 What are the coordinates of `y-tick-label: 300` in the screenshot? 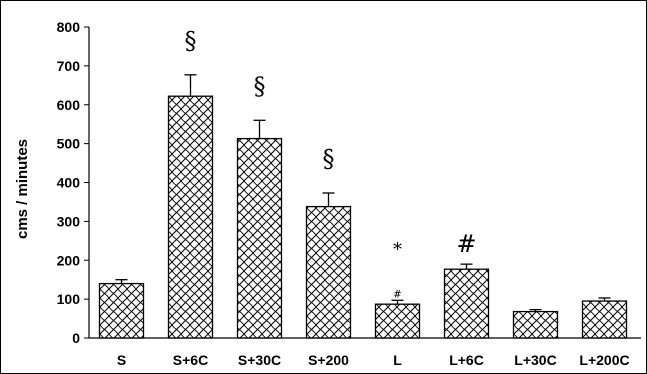 It's located at (69, 221).